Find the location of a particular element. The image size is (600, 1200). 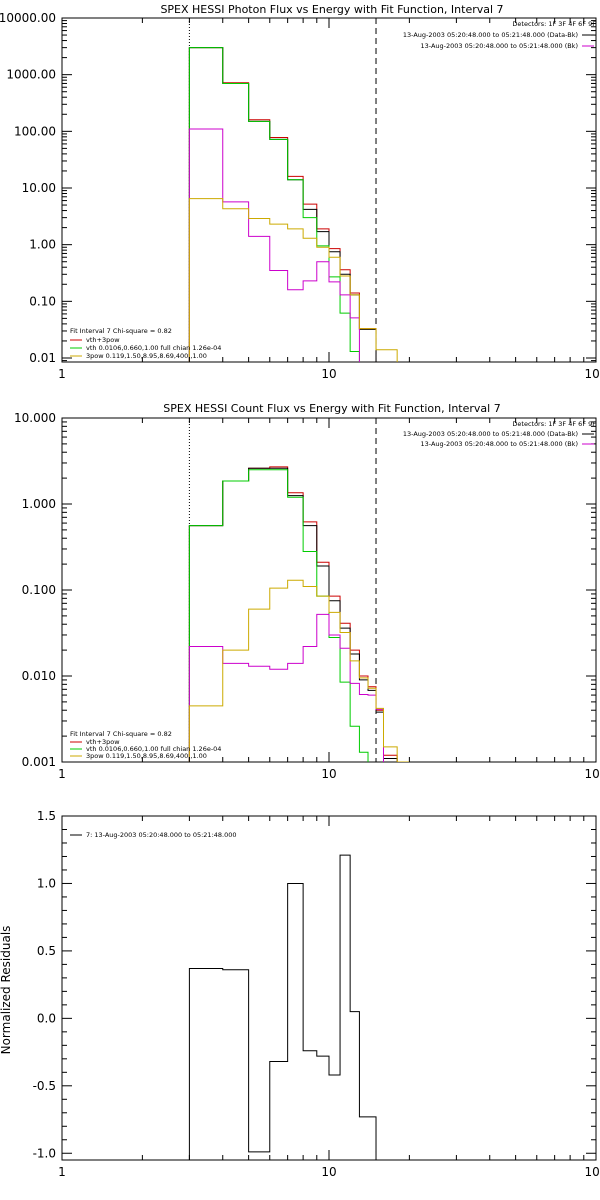

y-tick-label: 1.000 is located at coordinates (39, 504).